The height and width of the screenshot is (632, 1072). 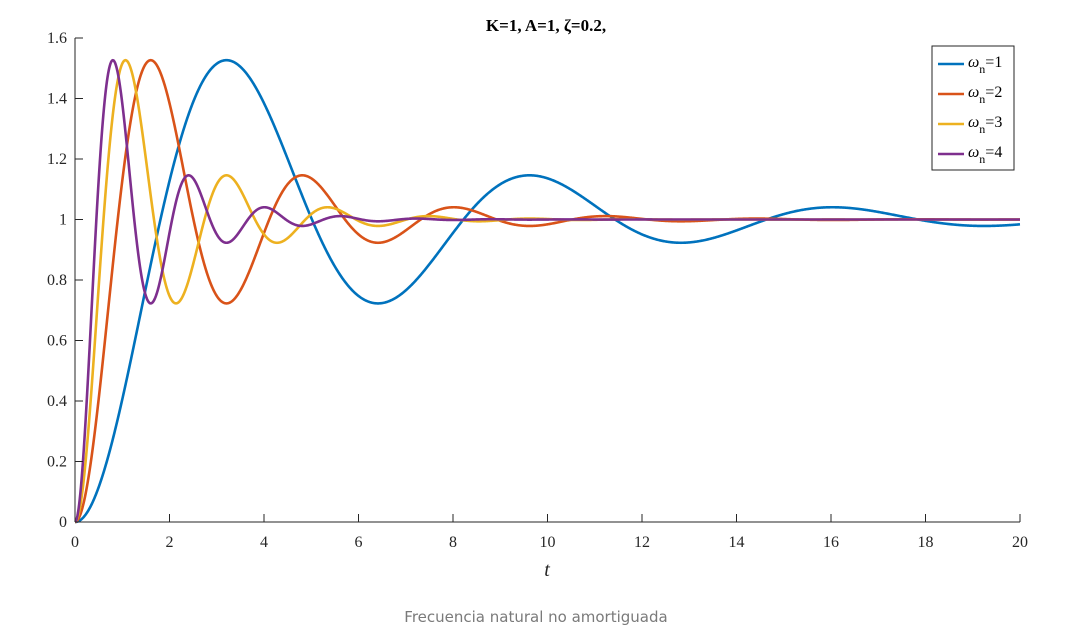 What do you see at coordinates (985, 125) in the screenshot?
I see `legend-entry: ωn=3` at bounding box center [985, 125].